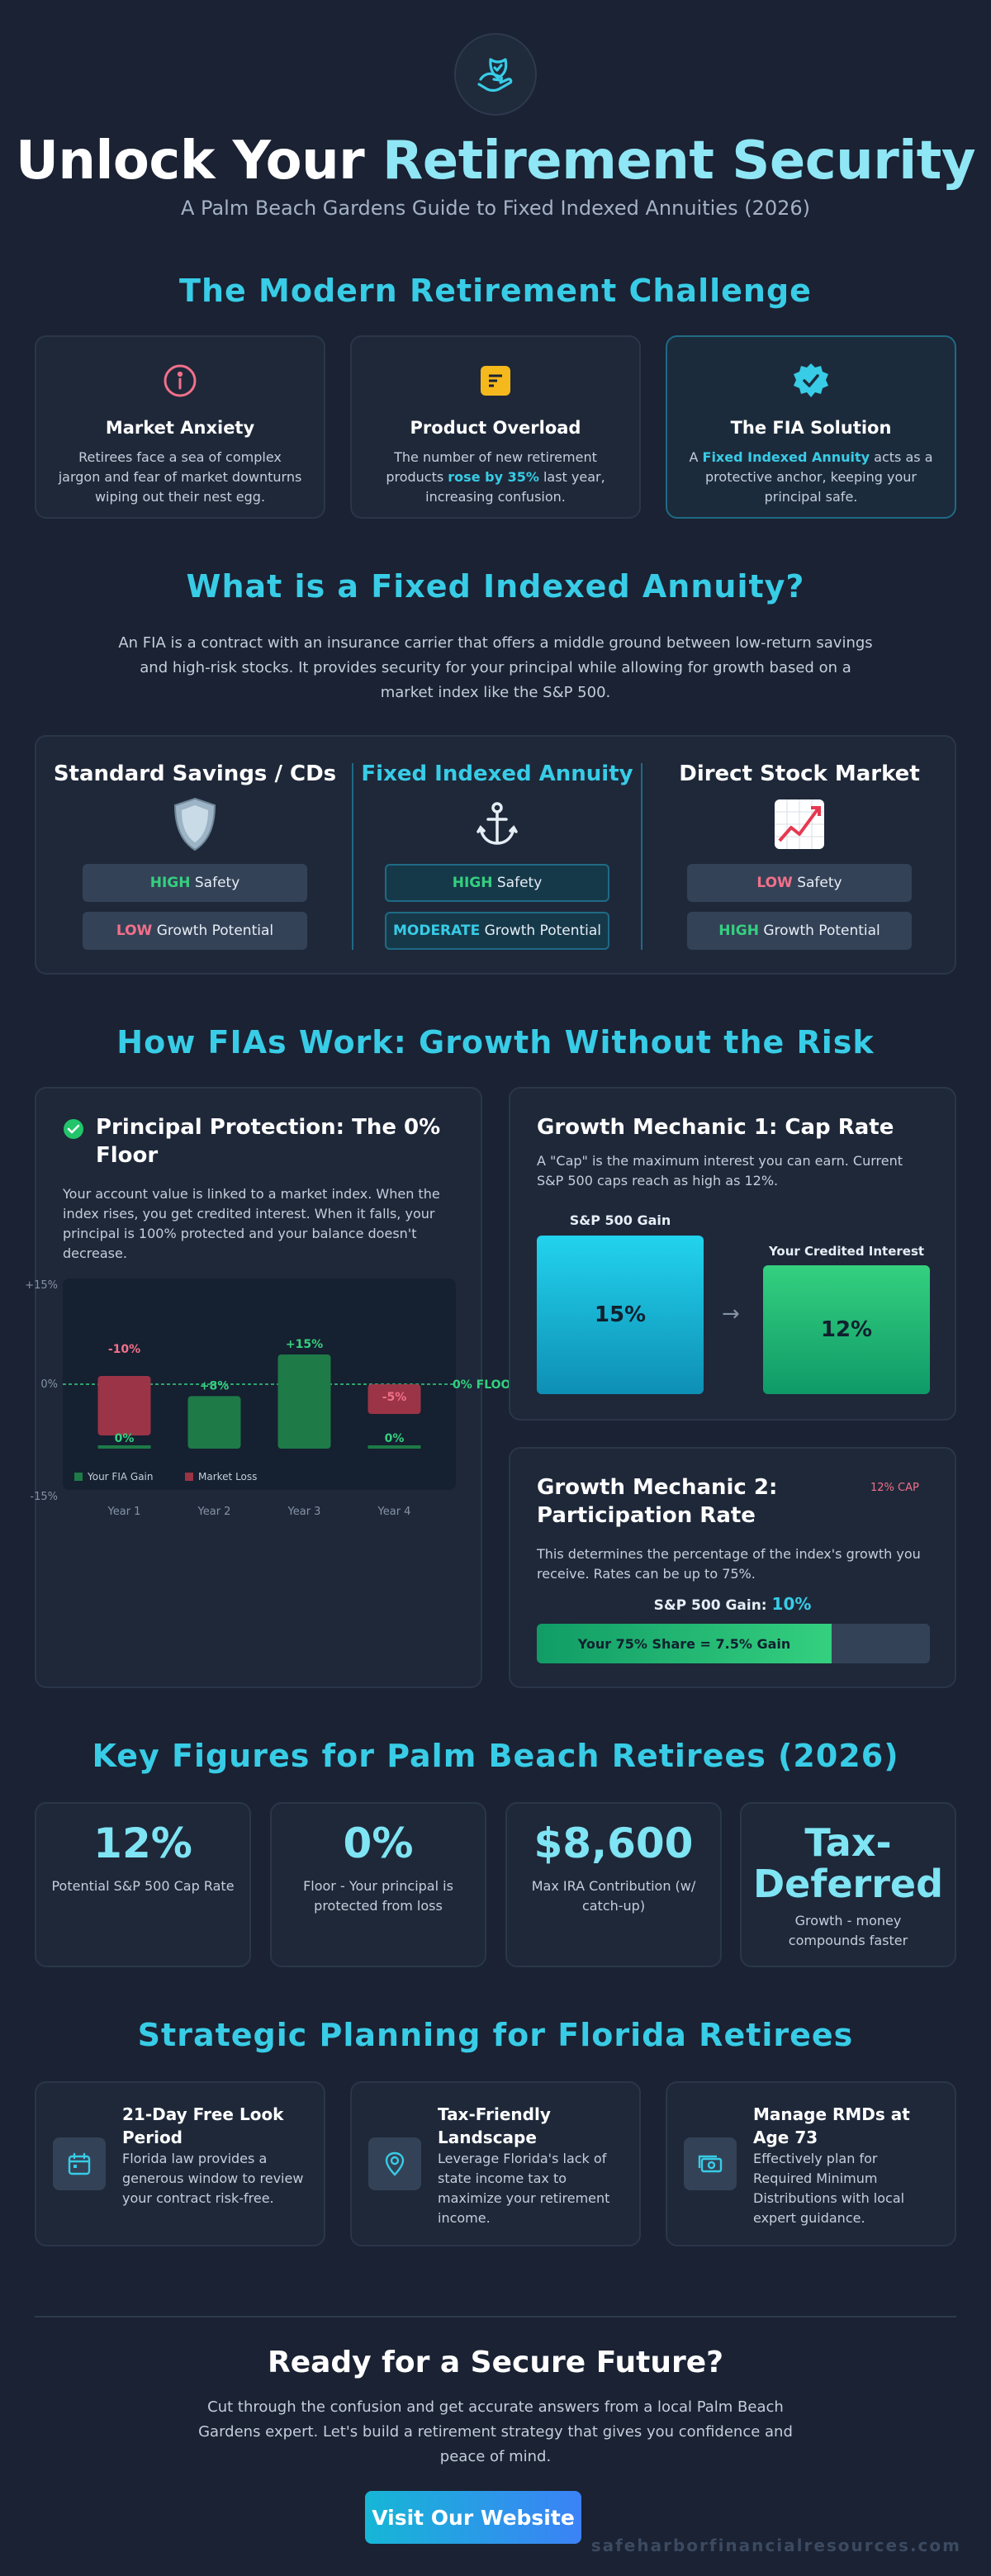  What do you see at coordinates (214, 1512) in the screenshot?
I see `x-tick-label: Year 2` at bounding box center [214, 1512].